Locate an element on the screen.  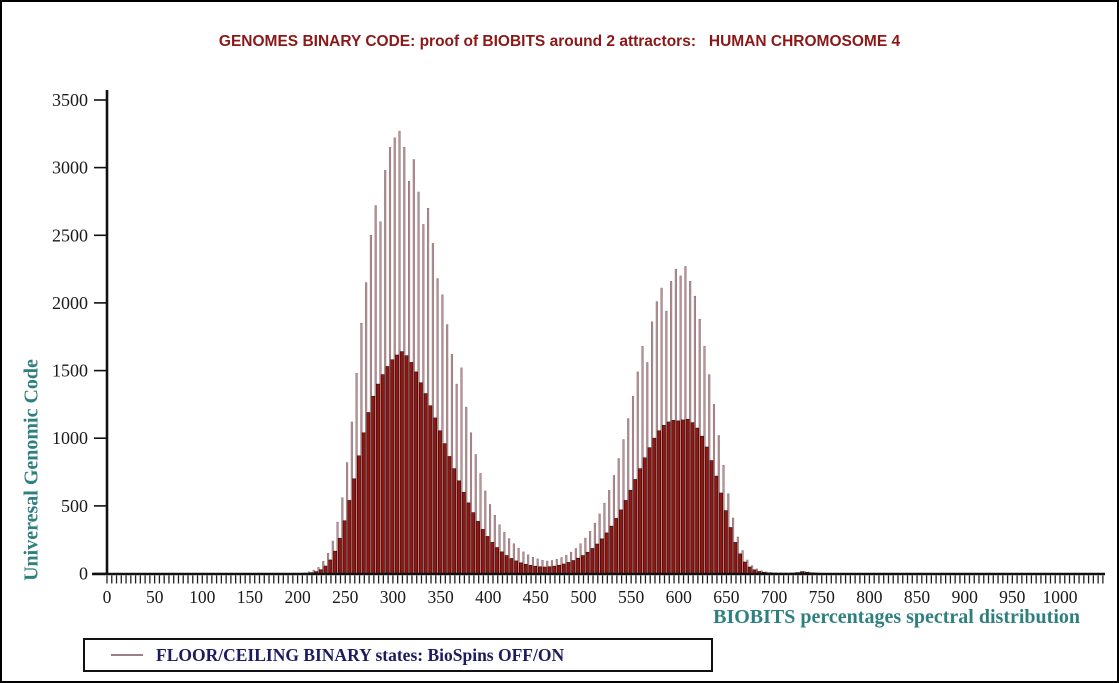
y-tick-label: 500 is located at coordinates (74, 506).